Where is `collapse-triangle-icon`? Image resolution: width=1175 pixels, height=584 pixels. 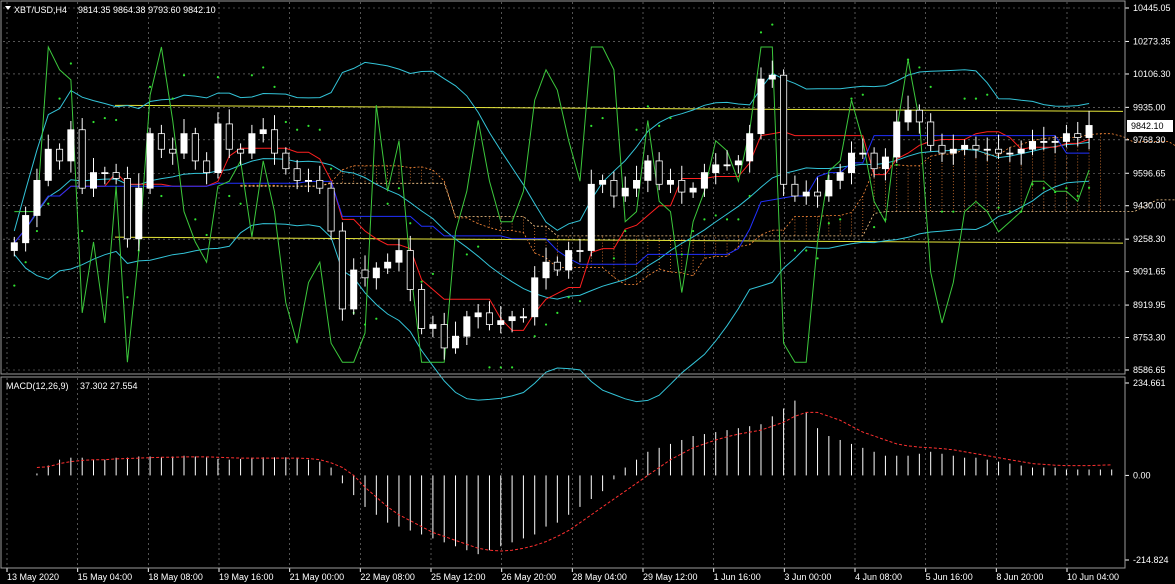 collapse-triangle-icon is located at coordinates (8, 8).